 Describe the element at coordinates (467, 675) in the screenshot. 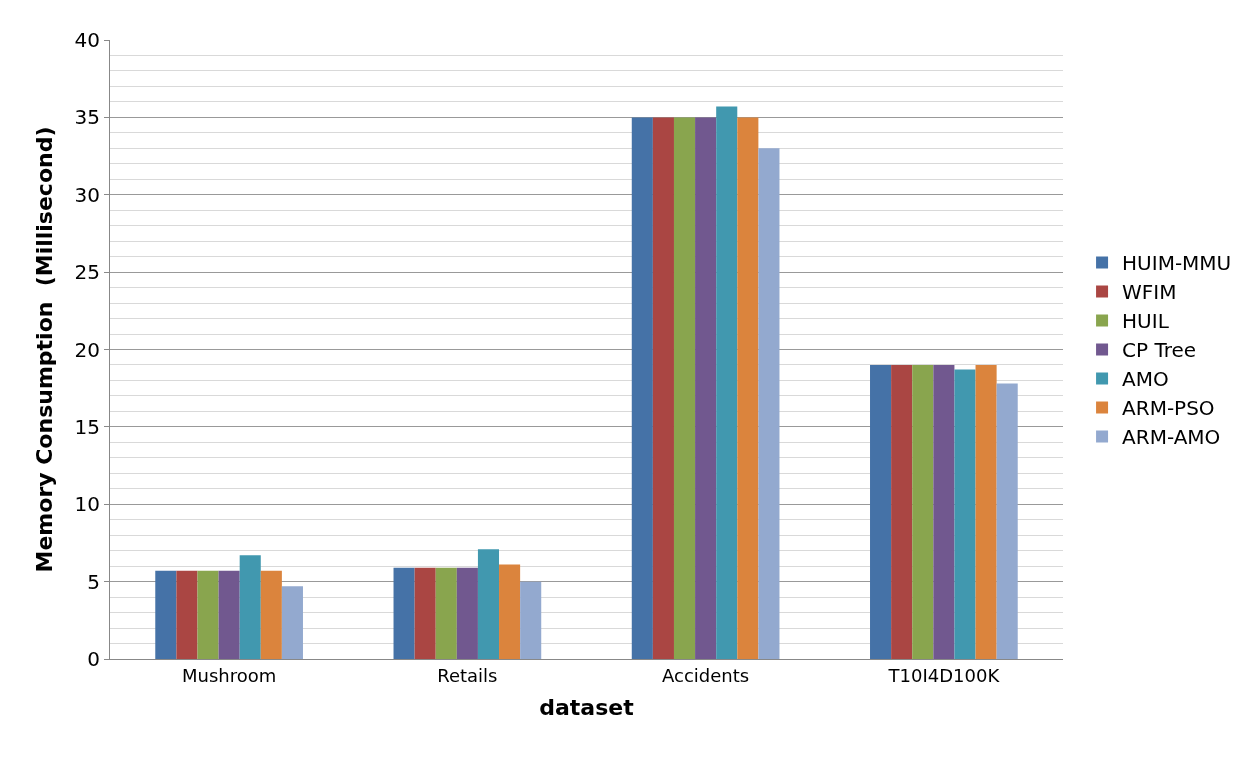

I see `x-tick-label: Retails` at that location.